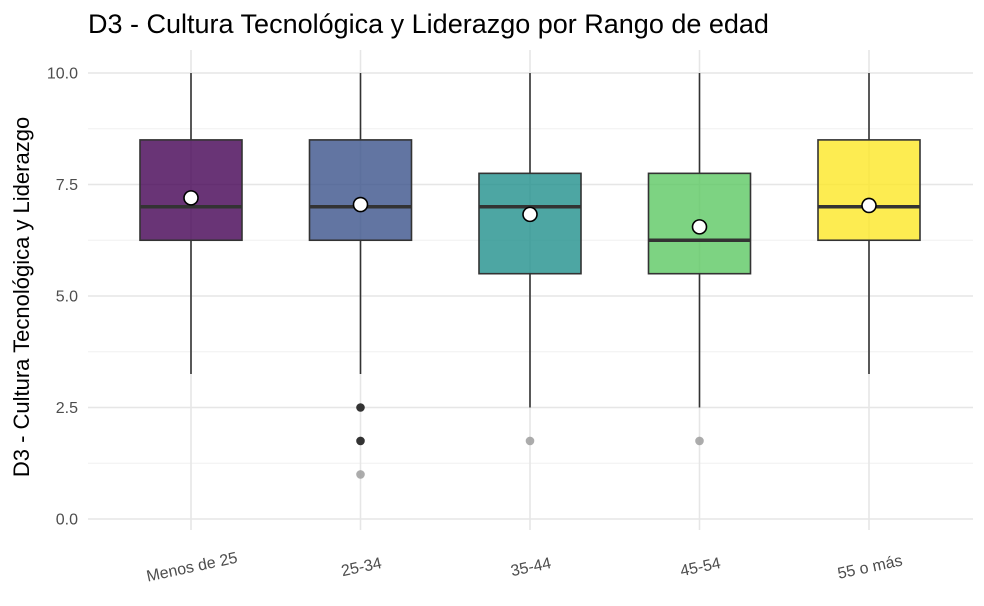  Describe the element at coordinates (362, 567) in the screenshot. I see `x-tick-label: 25-34` at that location.